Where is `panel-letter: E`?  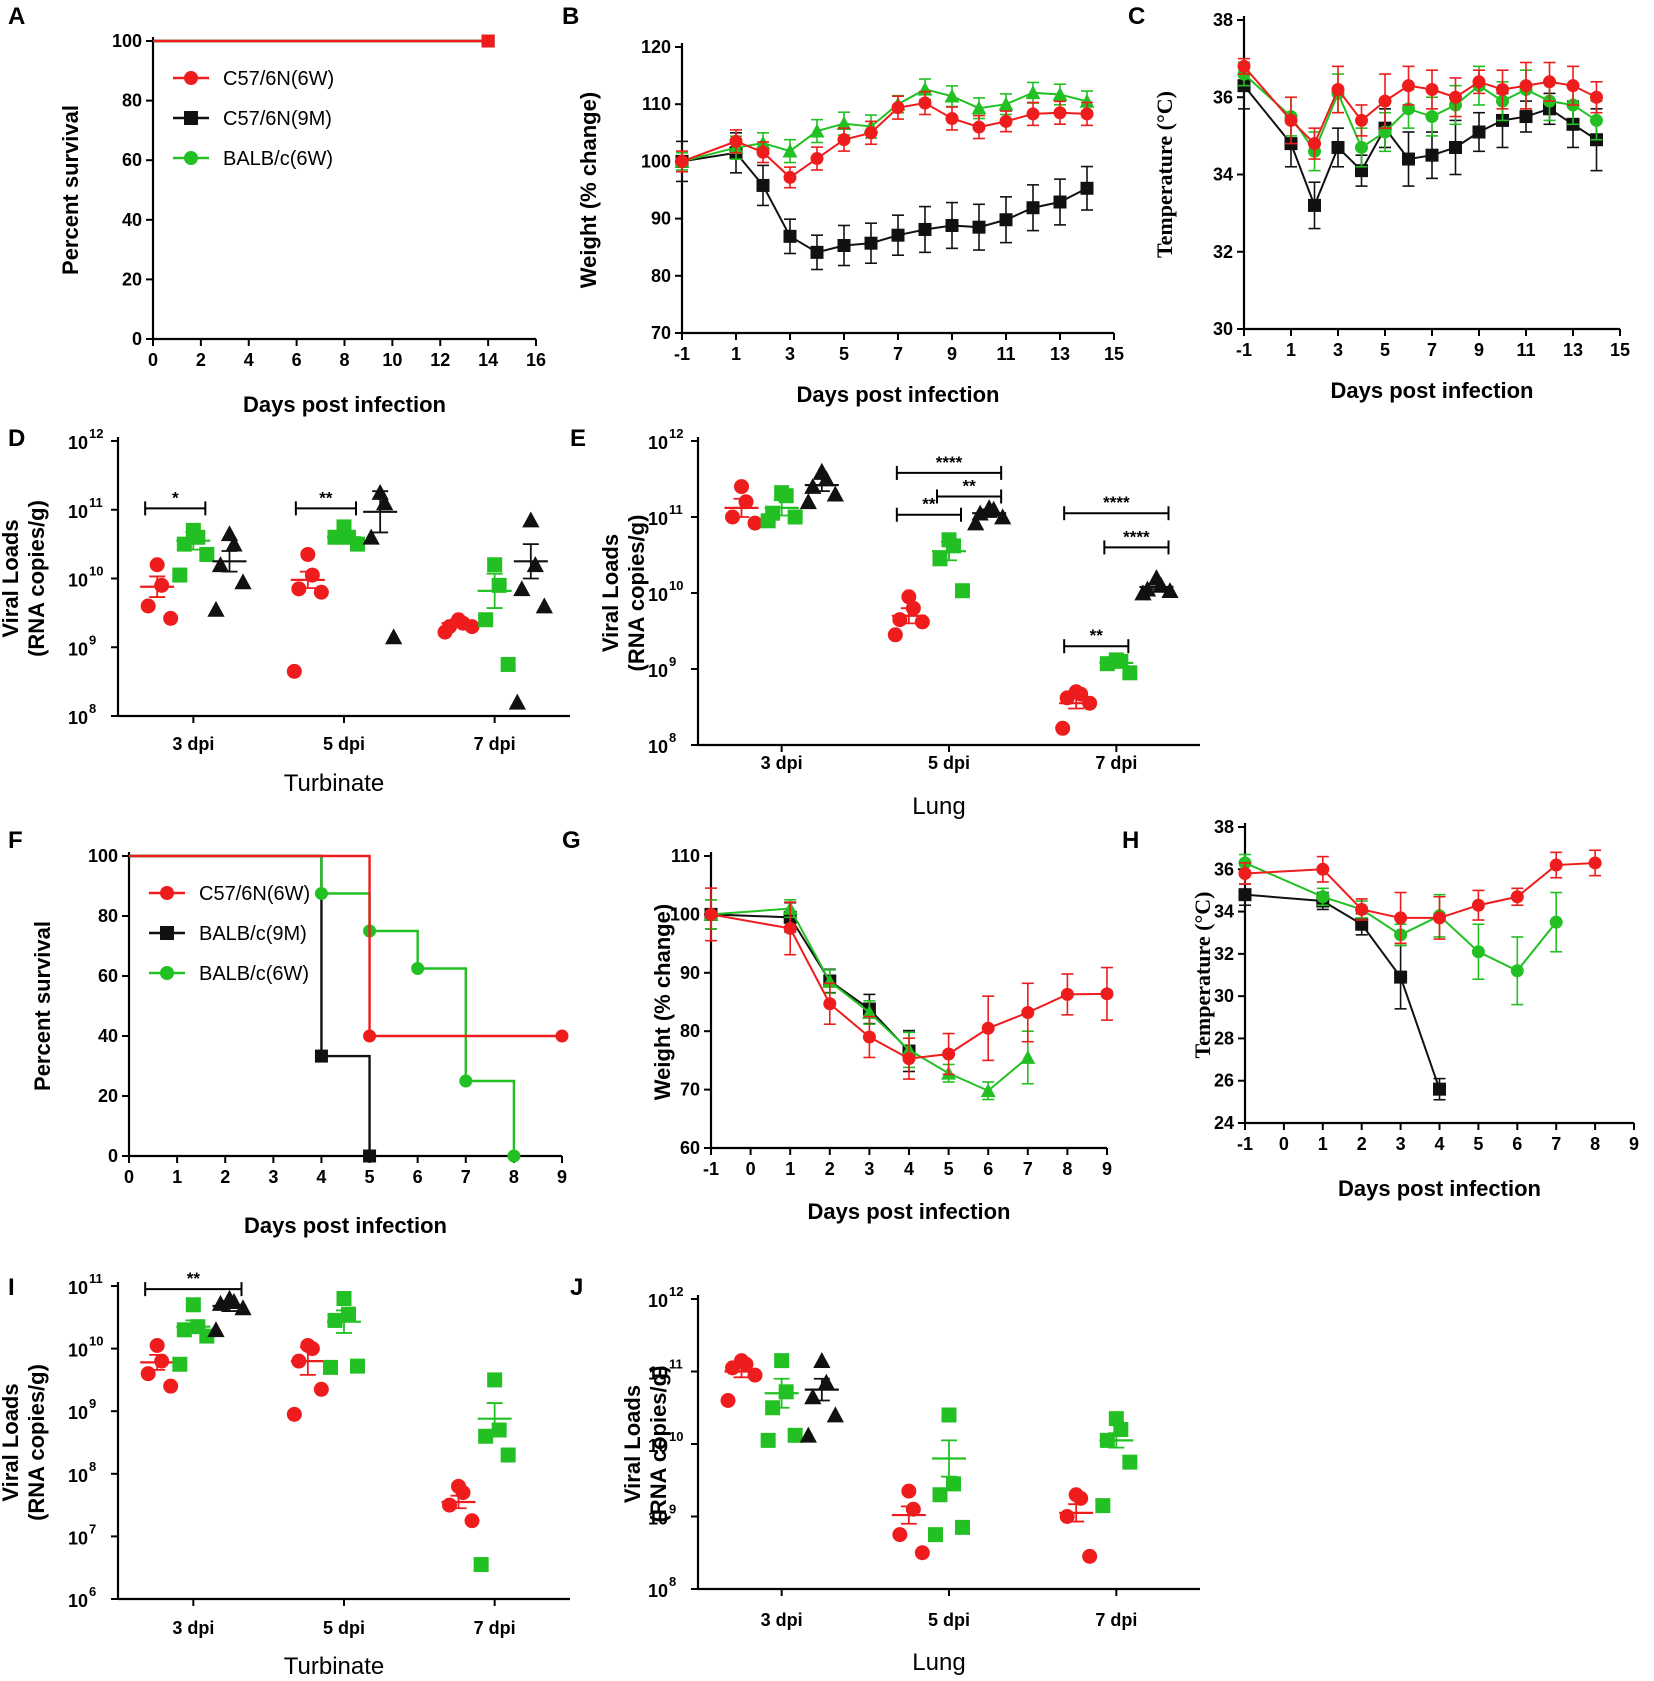
panel-letter: E is located at coordinates (578, 438).